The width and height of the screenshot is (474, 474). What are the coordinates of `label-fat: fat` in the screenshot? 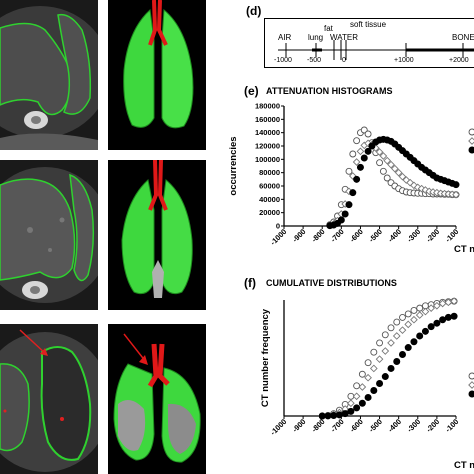 It's located at (328, 28).